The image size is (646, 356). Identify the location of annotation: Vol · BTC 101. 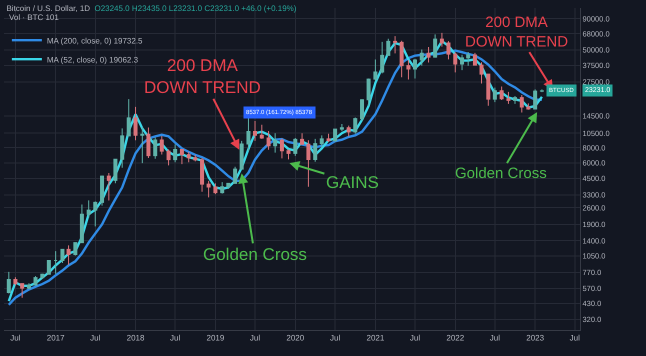
(34, 17).